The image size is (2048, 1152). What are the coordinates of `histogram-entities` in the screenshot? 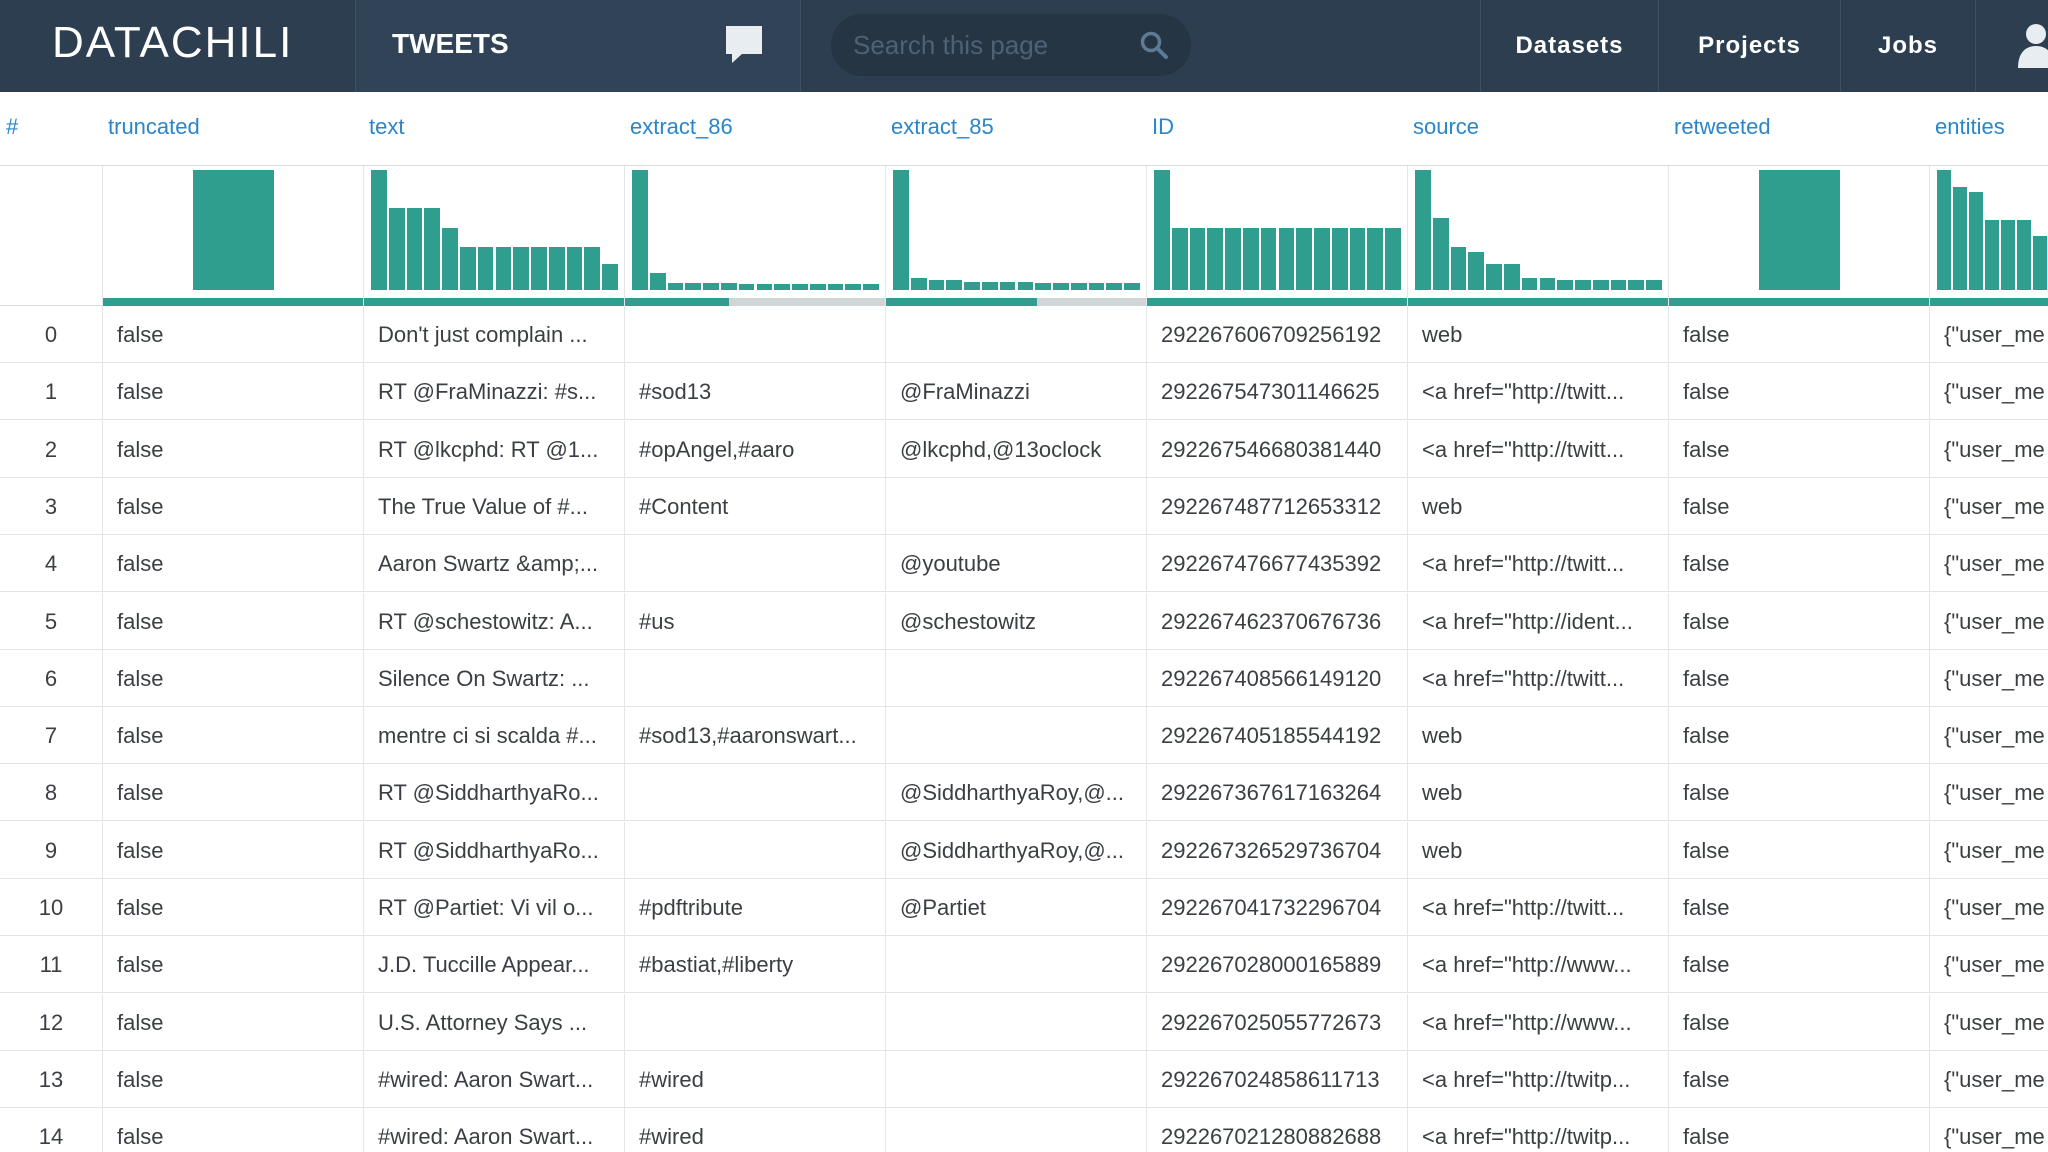 It's located at (1988, 236).